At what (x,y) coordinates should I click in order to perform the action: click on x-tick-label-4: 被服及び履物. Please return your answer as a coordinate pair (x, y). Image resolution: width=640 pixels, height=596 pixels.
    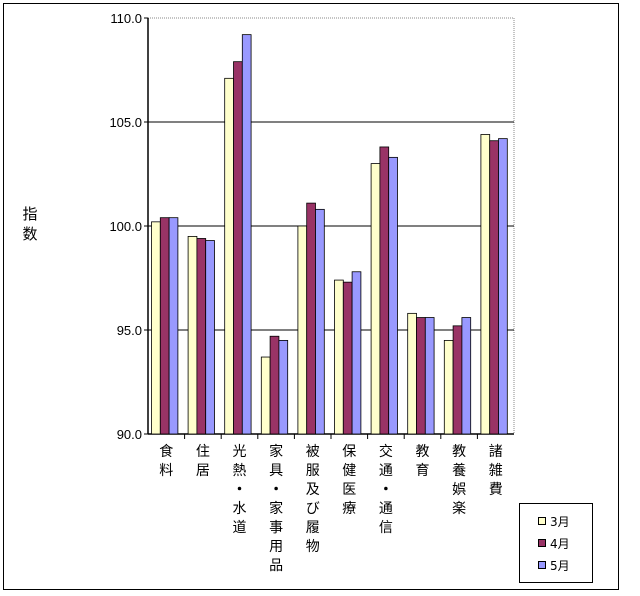
    Looking at the image, I should click on (313, 499).